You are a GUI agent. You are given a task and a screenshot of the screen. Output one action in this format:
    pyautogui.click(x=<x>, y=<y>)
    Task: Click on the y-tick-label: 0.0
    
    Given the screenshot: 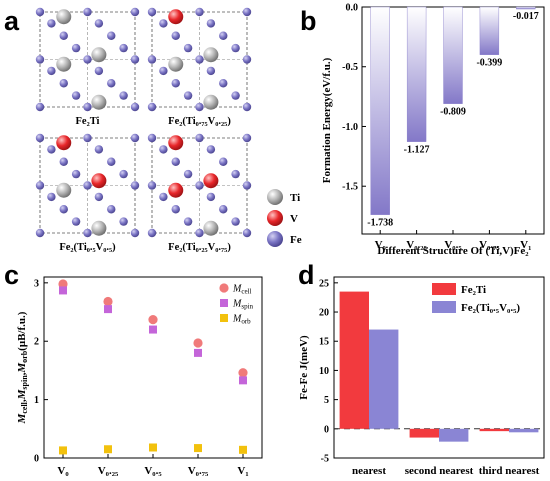 What is the action you would take?
    pyautogui.click(x=352, y=8)
    